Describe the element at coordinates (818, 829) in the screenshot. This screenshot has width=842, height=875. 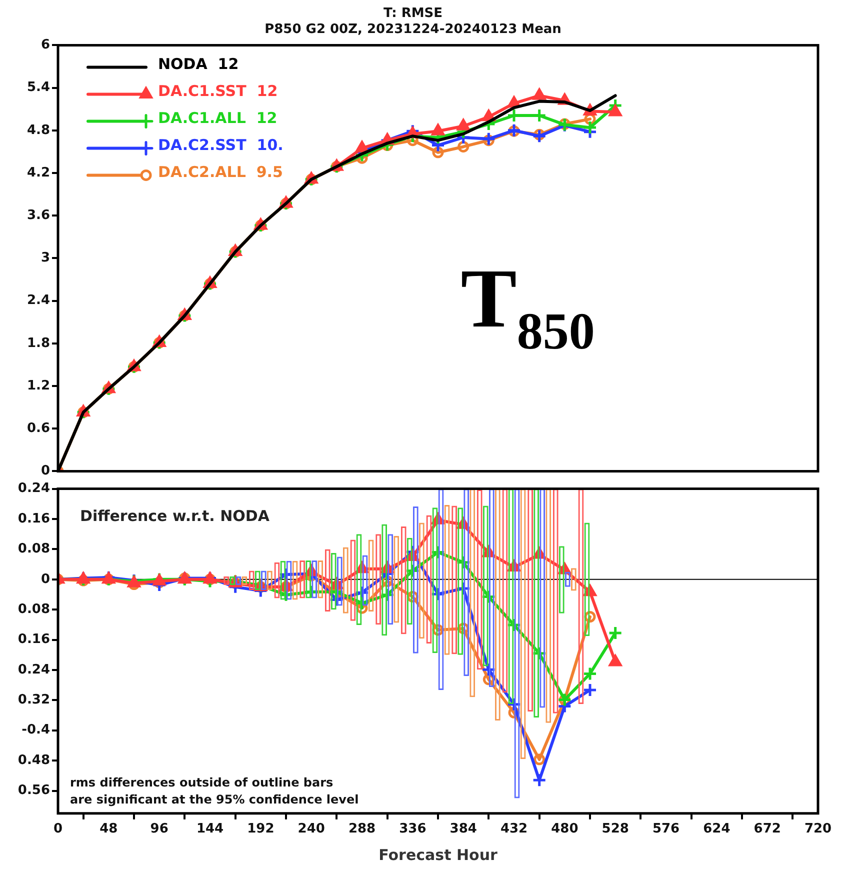
I see `x-tick-label: 720` at that location.